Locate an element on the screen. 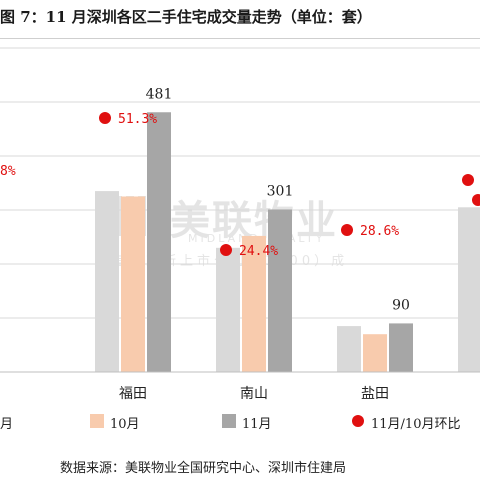 Image resolution: width=480 pixels, height=480 pixels. x-tick-label: 福田 is located at coordinates (133, 394).